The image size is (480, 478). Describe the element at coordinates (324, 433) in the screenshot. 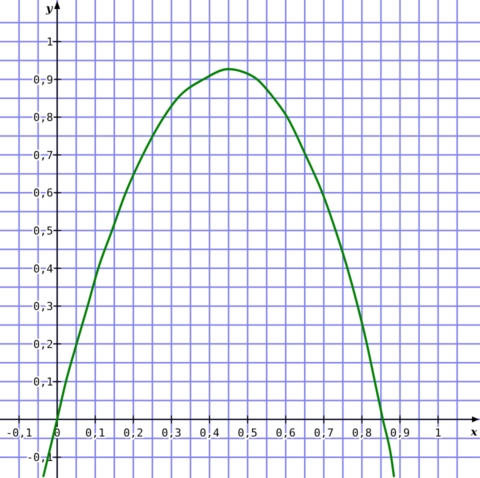

I see `x-tick-label: 0,7` at that location.